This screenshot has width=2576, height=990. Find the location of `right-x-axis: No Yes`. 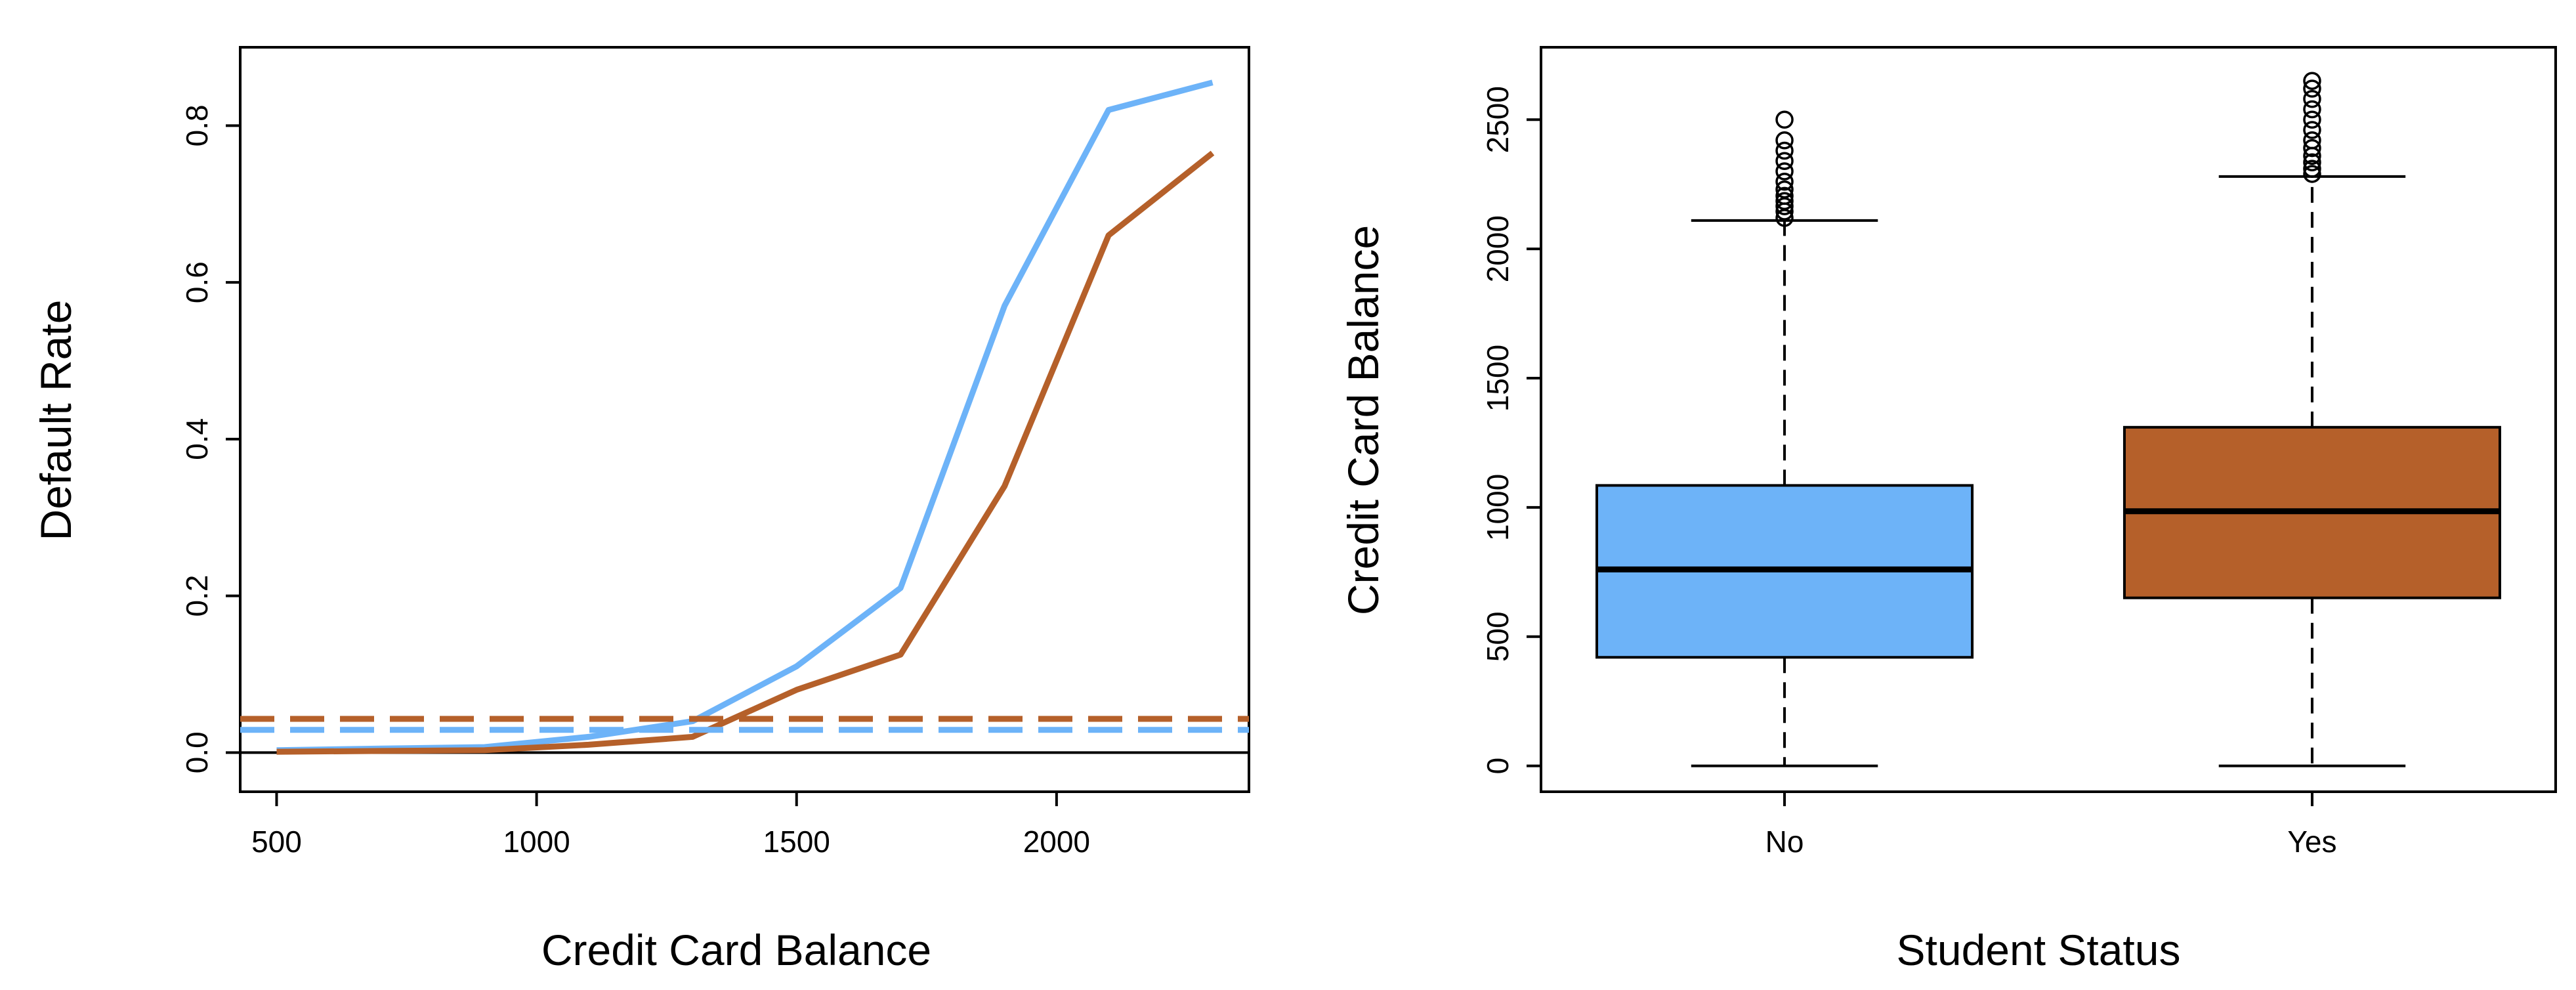

right-x-axis: No Yes is located at coordinates (2050, 825).